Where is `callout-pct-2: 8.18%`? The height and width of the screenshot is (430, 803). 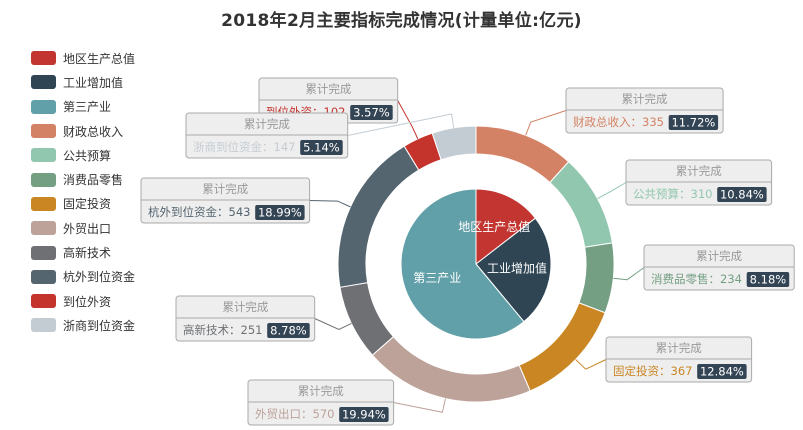
callout-pct-2: 8.18% is located at coordinates (768, 280).